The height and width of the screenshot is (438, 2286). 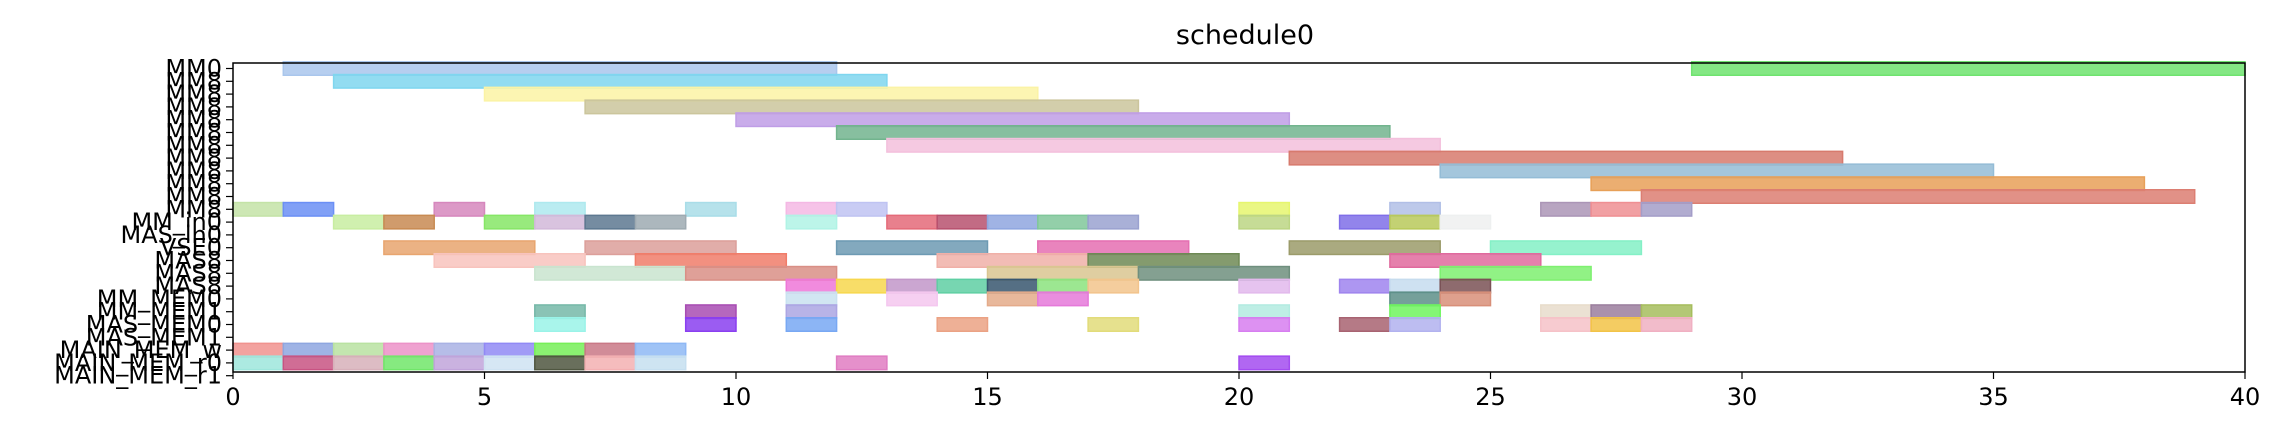 I want to click on y-tick-label: MAIN_MEM_r0, so click(x=138, y=363).